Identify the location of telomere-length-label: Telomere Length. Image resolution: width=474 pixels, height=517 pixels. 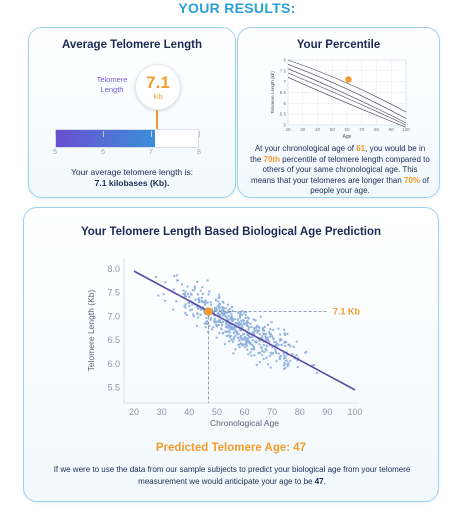
(112, 85).